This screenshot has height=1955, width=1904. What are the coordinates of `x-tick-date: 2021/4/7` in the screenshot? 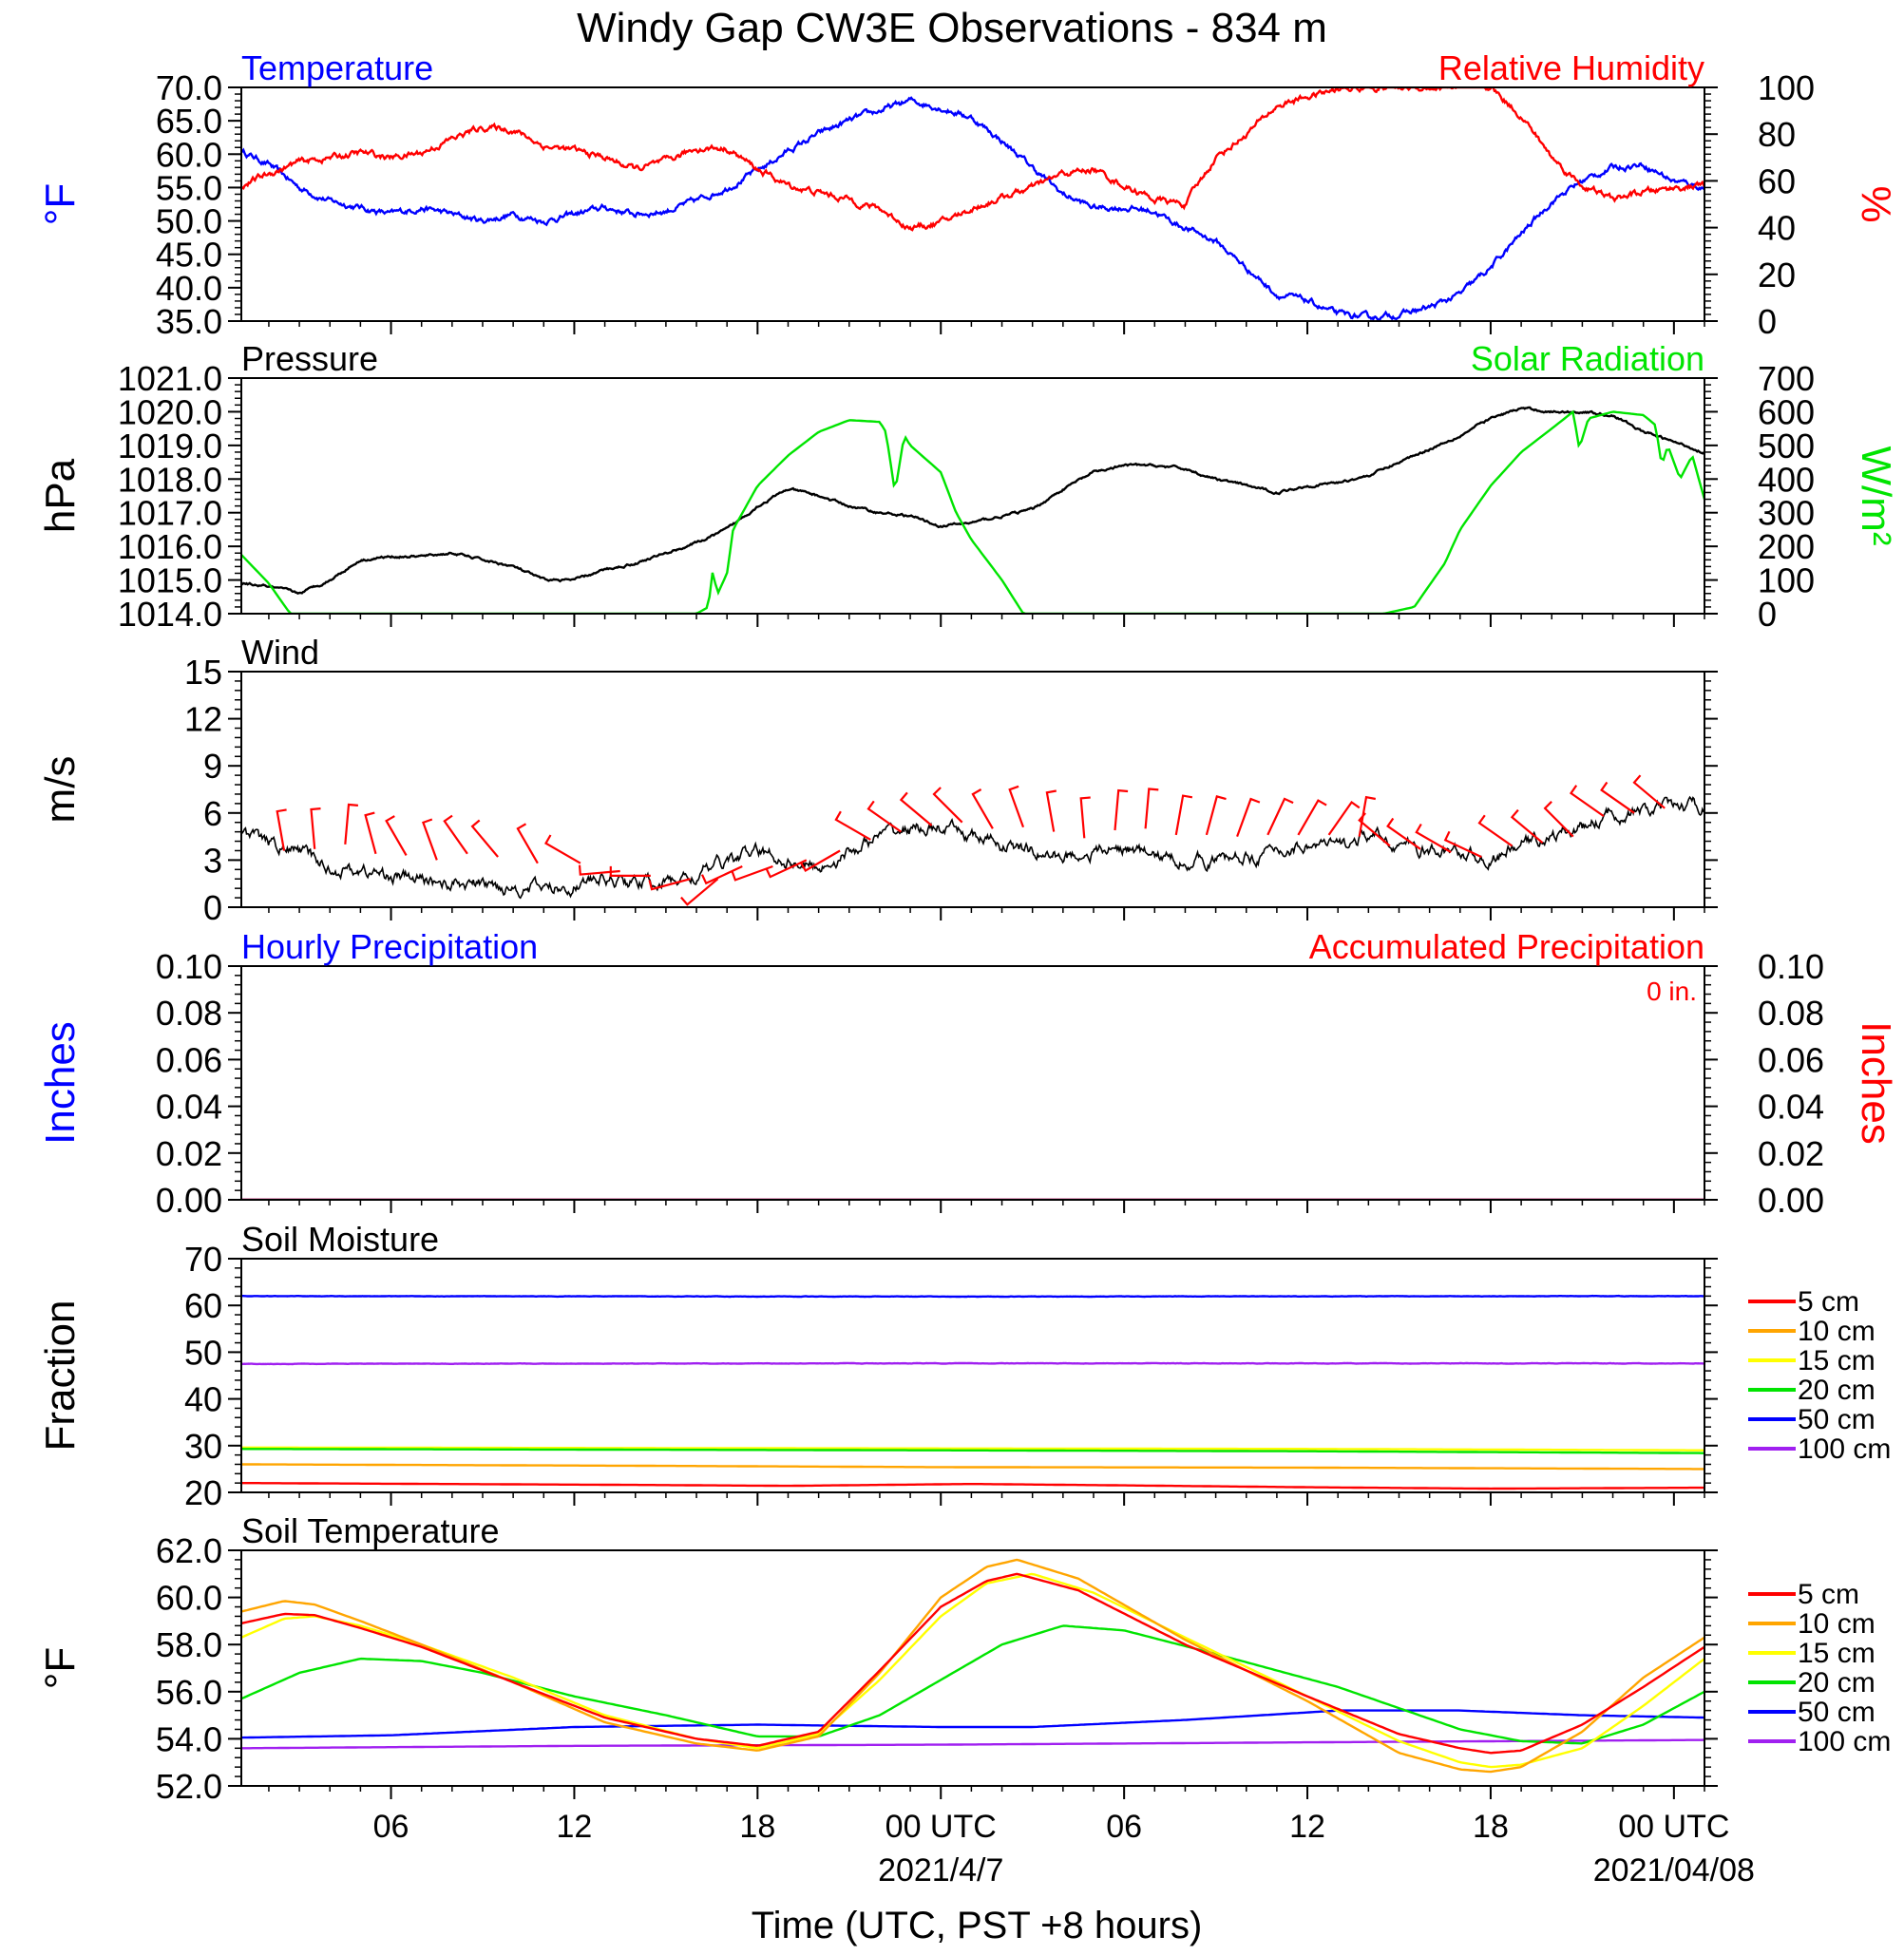 It's located at (941, 1870).